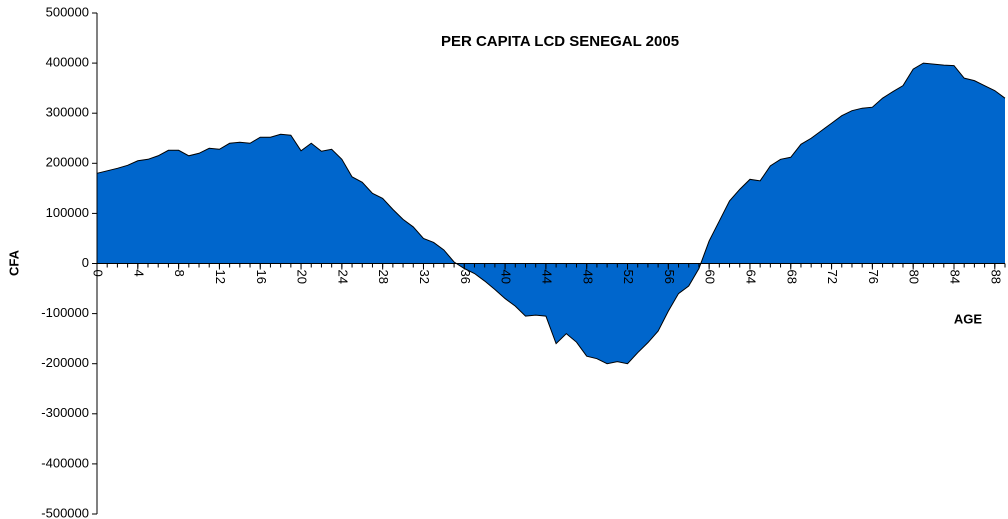  I want to click on x-tick-label: 68, so click(791, 277).